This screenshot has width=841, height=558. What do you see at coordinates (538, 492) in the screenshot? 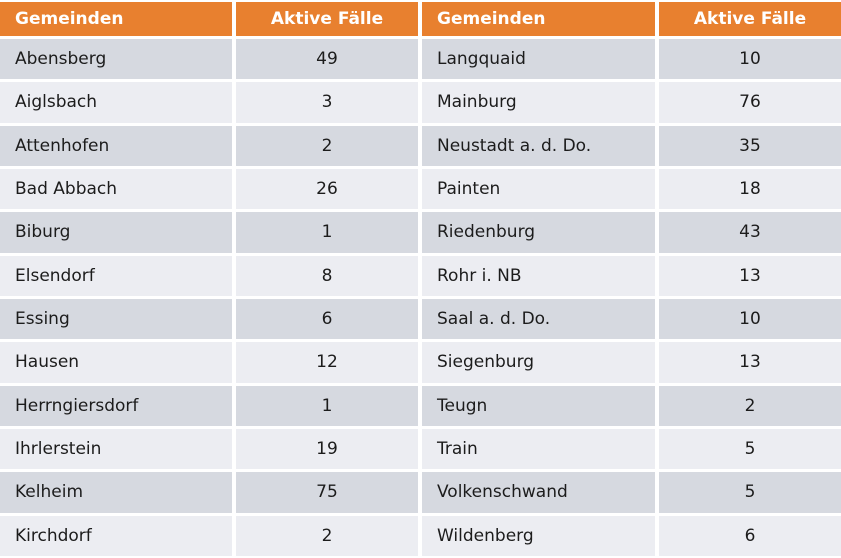
I see `municipality-cell: Volkenschwand` at bounding box center [538, 492].